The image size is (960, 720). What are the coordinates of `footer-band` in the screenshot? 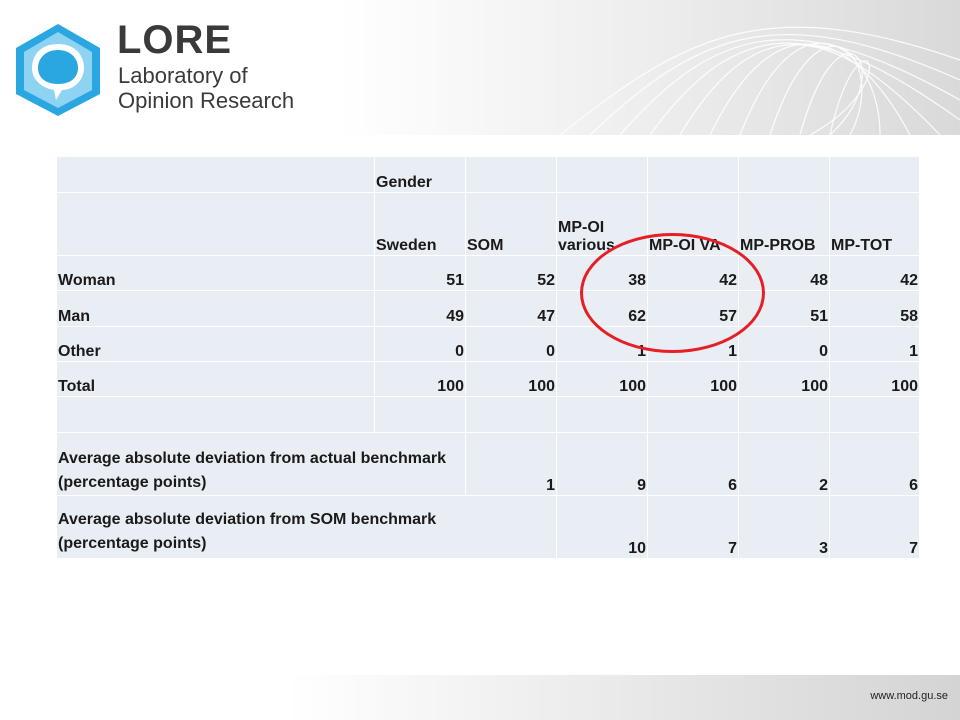 It's located at (480, 697).